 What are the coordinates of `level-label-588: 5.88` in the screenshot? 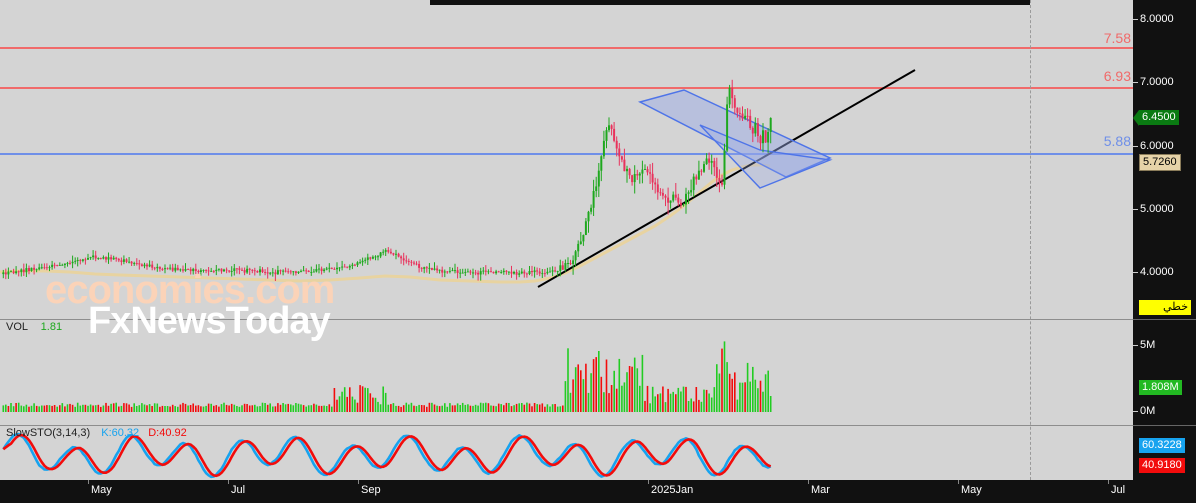 It's located at (1117, 141).